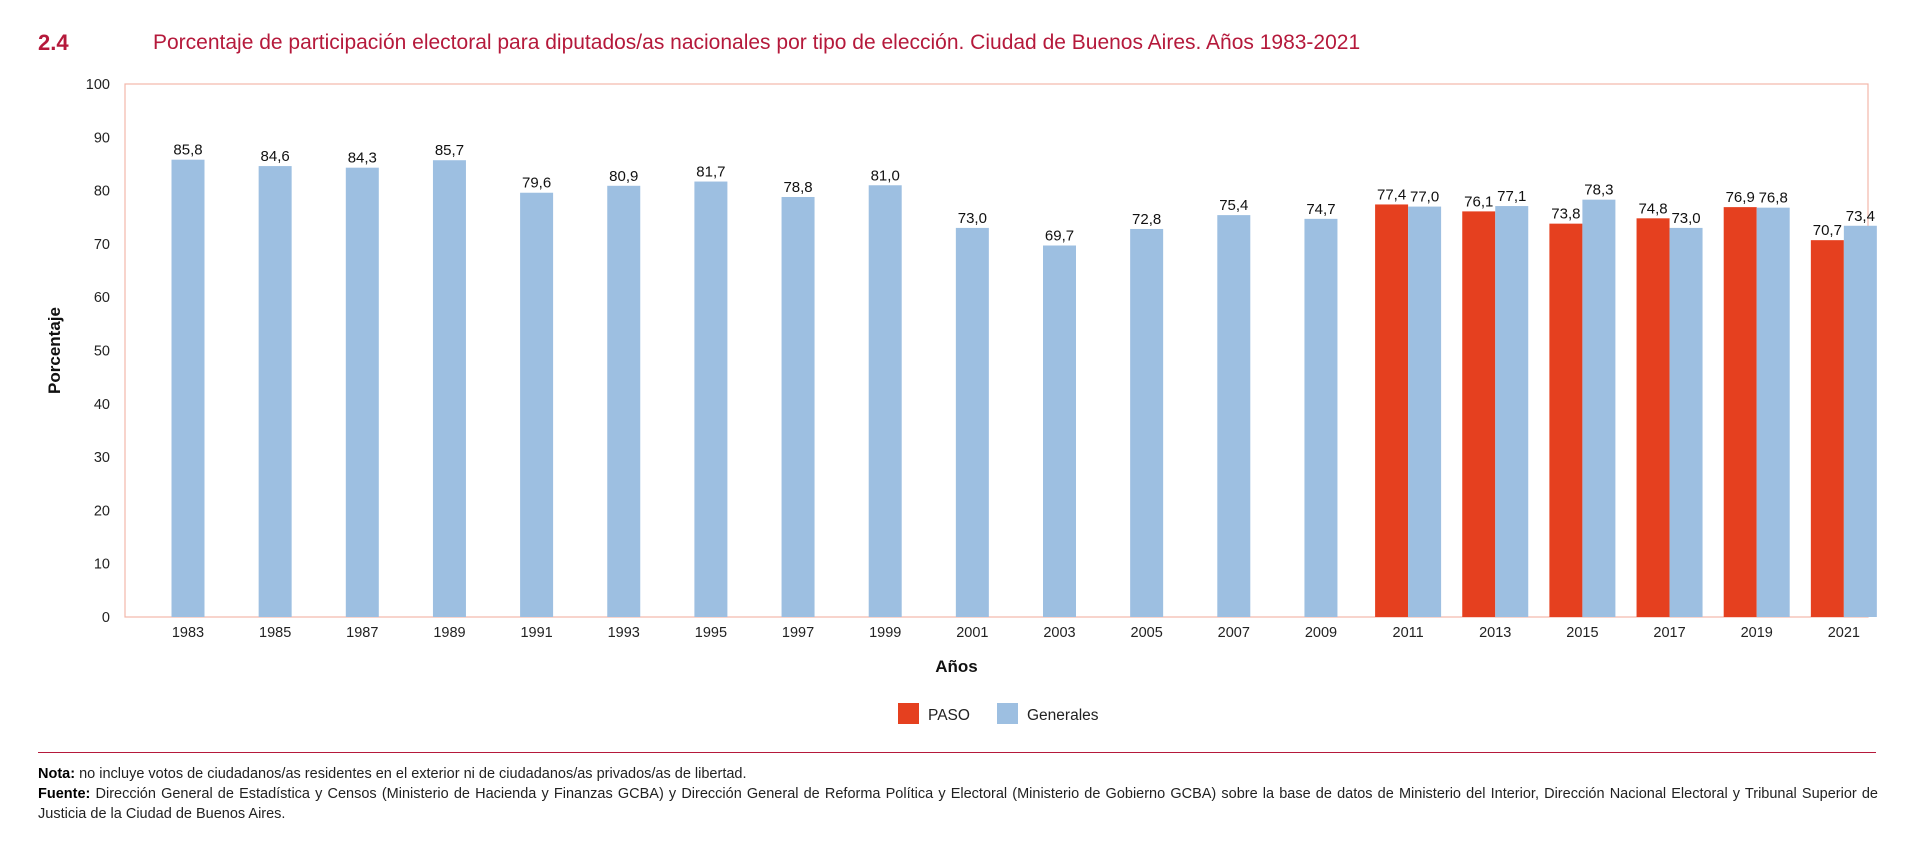  Describe the element at coordinates (102, 405) in the screenshot. I see `y-tick-label: 40` at that location.